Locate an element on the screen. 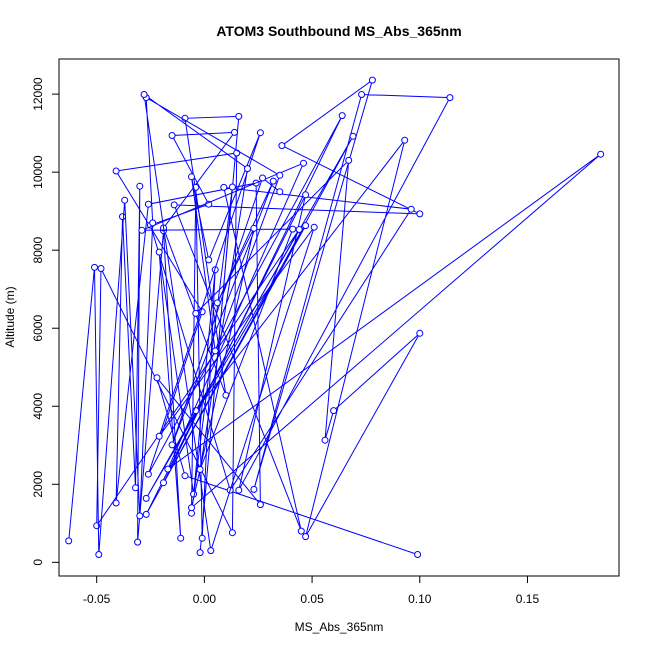  y-tick-label: 10000 is located at coordinates (38, 172).